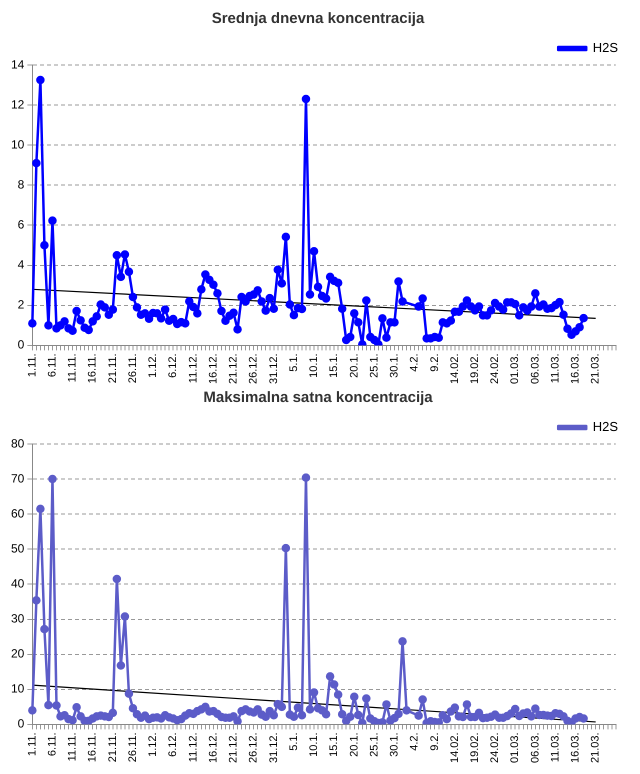 The width and height of the screenshot is (640, 774). What do you see at coordinates (17, 104) in the screenshot?
I see `y-tick-label: 12` at bounding box center [17, 104].